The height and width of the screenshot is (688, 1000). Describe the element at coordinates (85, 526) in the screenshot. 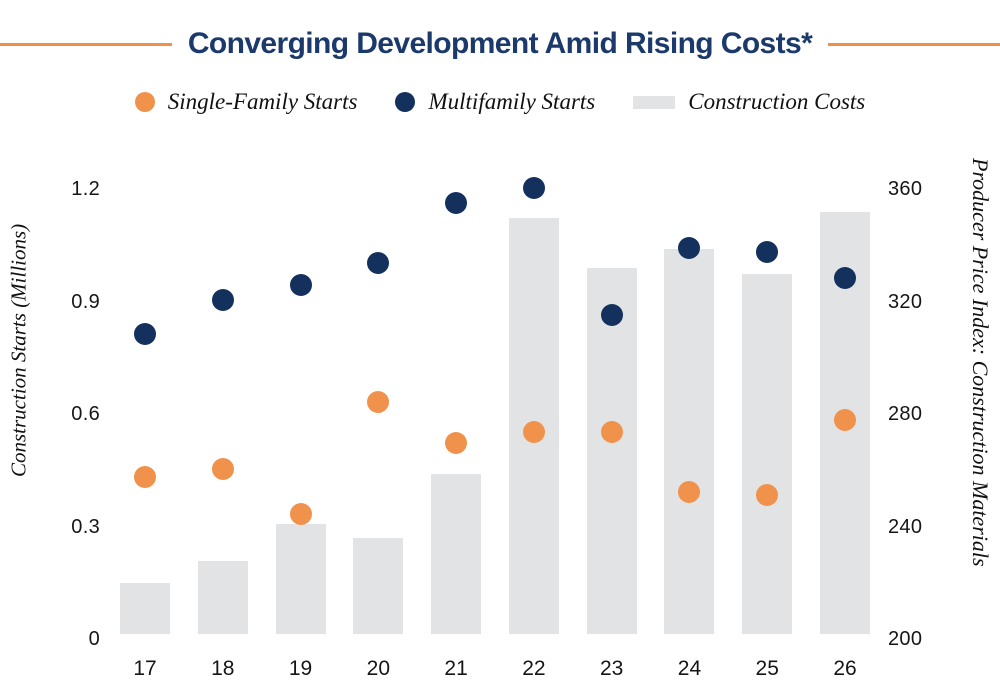

I see `left-axis-tick: 0.3` at that location.